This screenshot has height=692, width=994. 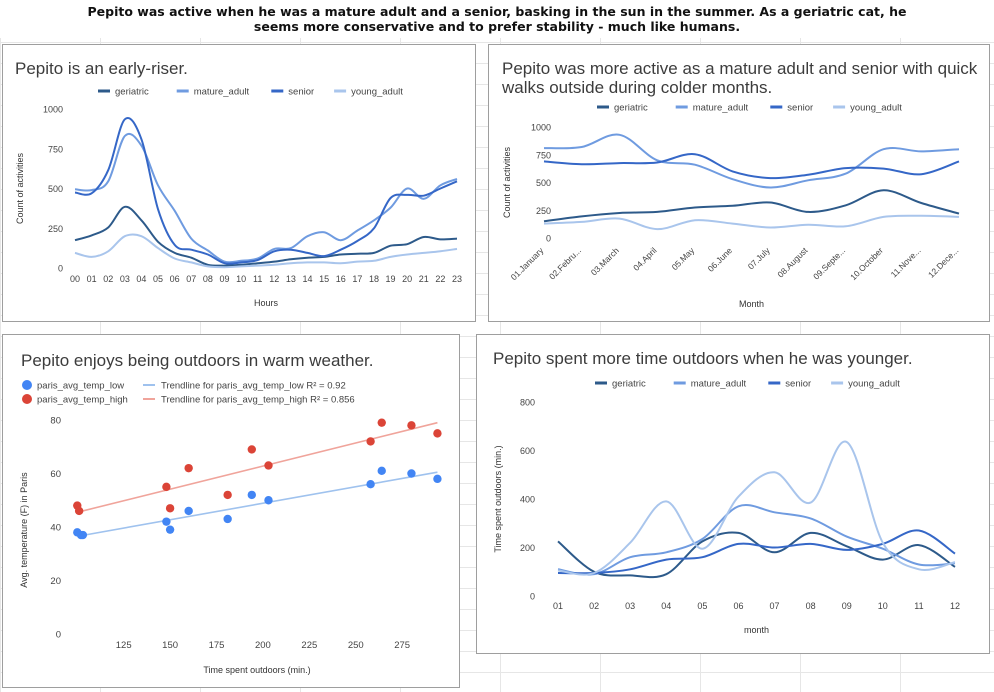 What do you see at coordinates (683, 258) in the screenshot?
I see `x-tick-label: 05.May` at bounding box center [683, 258].